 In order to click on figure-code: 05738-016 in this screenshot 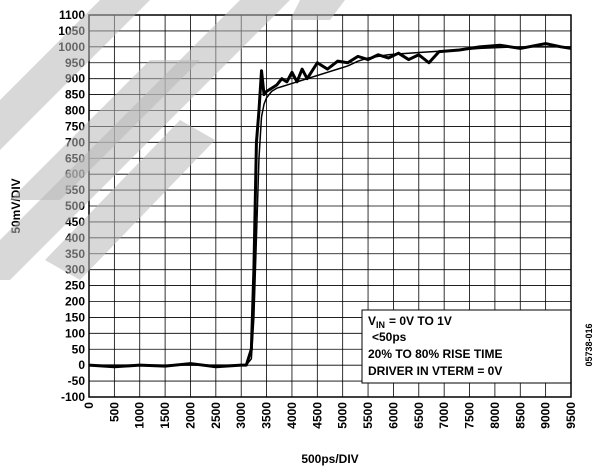, I will do `click(589, 344)`.